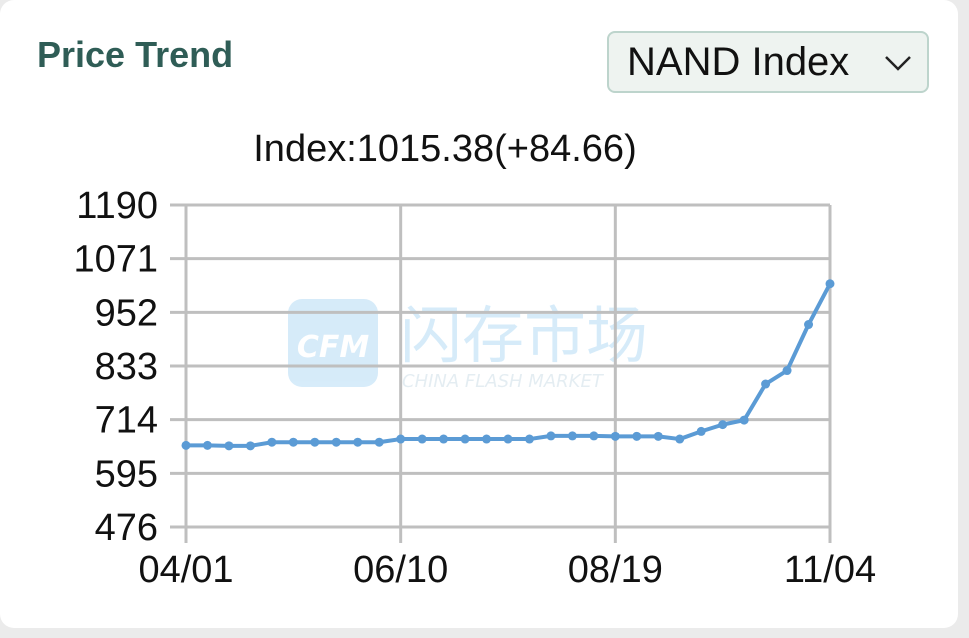 The image size is (969, 638). I want to click on watermark-chinese-text: 闪存市场, so click(524, 335).